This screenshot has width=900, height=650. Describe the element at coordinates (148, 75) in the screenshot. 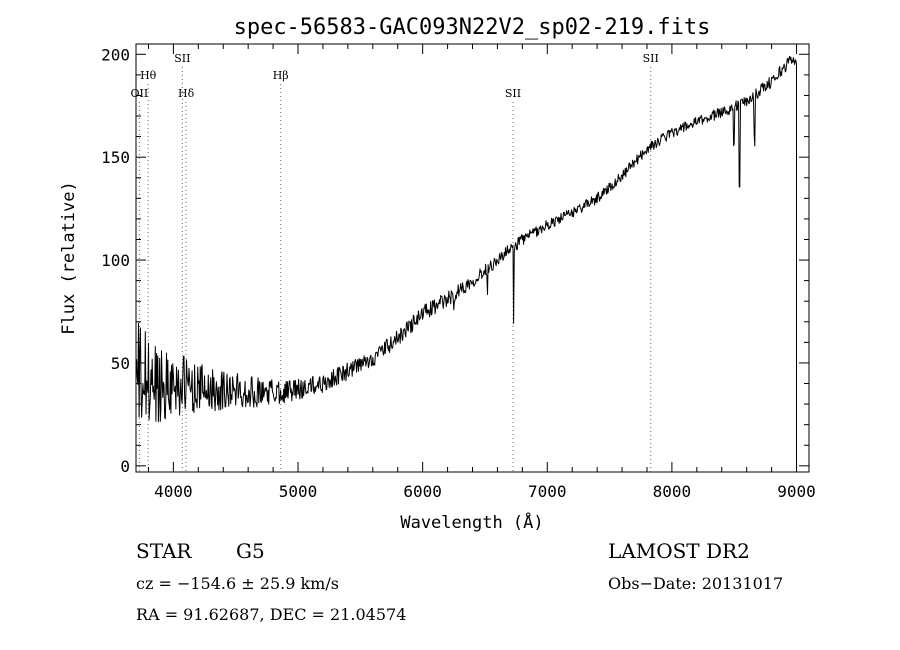

I see `spectral-line-label: Hθ` at that location.